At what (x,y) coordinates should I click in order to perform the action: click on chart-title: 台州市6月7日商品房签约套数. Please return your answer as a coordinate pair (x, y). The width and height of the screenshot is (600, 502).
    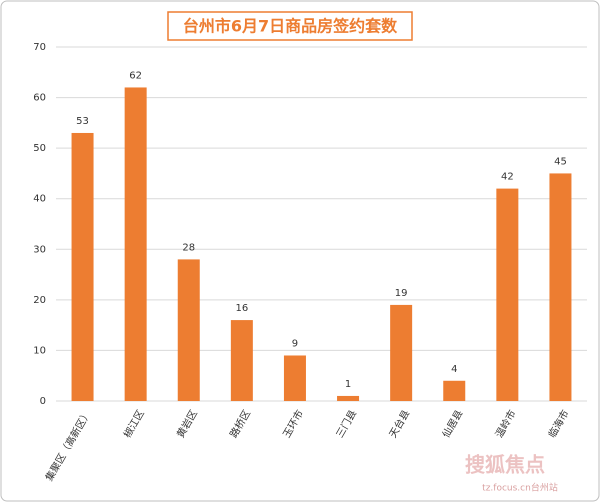
    Looking at the image, I should click on (290, 26).